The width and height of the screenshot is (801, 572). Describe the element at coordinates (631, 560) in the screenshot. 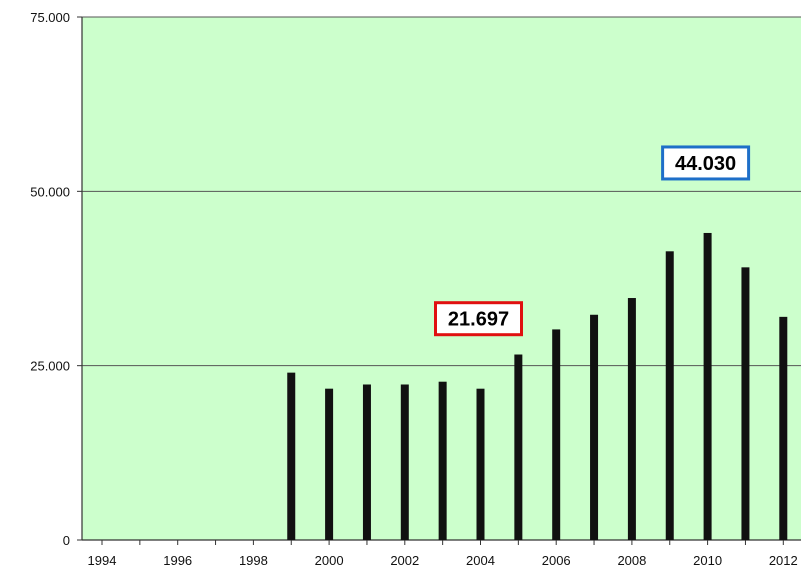

I see `x-tick-label: 2008` at that location.